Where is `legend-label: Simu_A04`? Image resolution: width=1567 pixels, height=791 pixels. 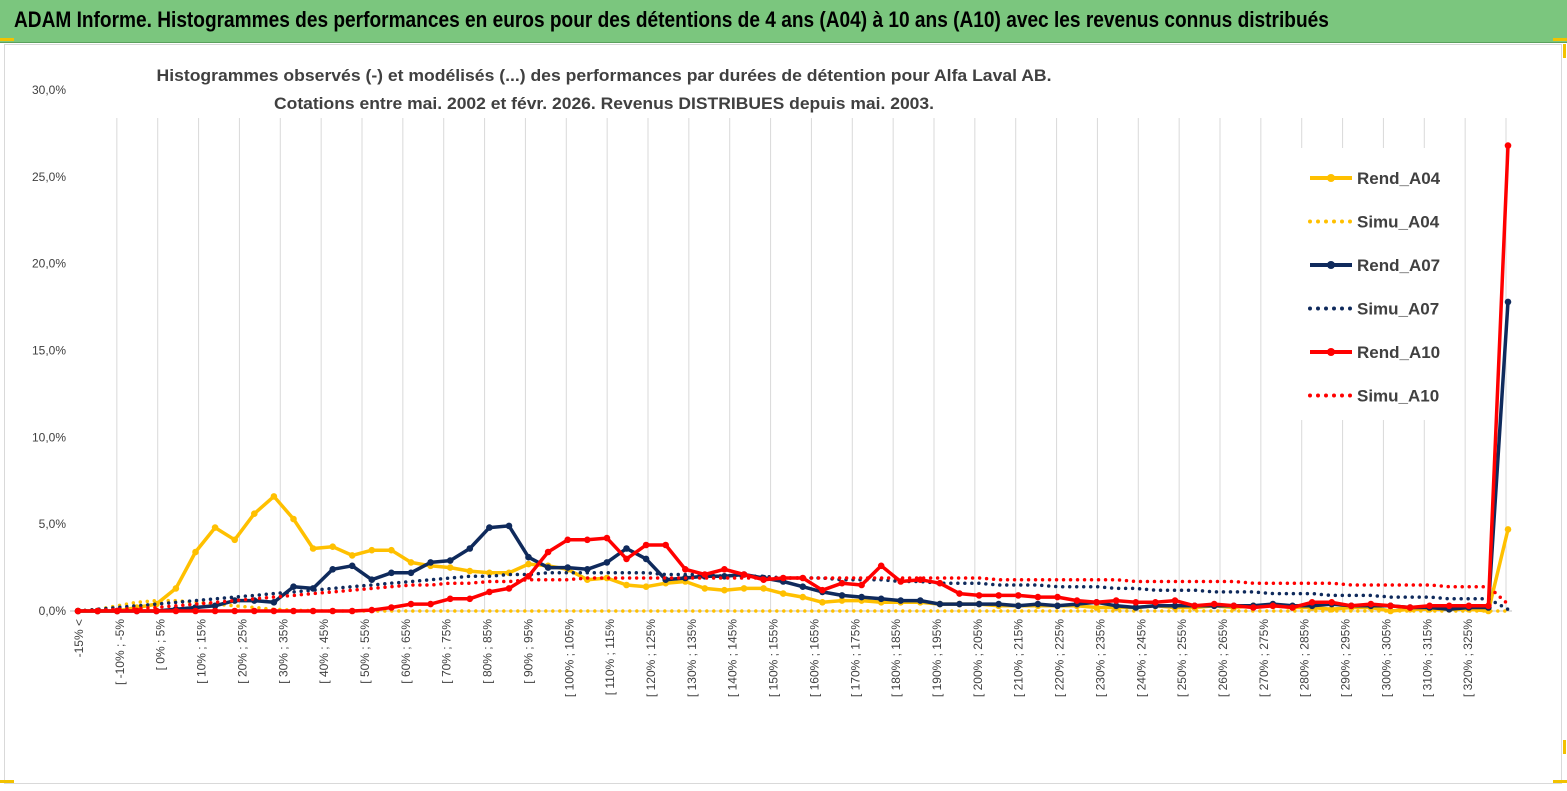 legend-label: Simu_A04 is located at coordinates (1398, 222).